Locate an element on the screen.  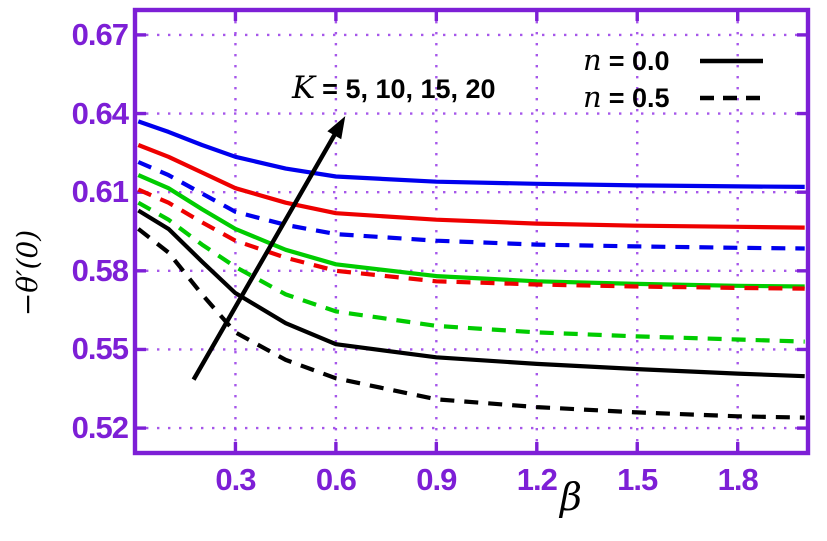
annotation-k-values: K = 5, 10, 15, 20 is located at coordinates (394, 88).